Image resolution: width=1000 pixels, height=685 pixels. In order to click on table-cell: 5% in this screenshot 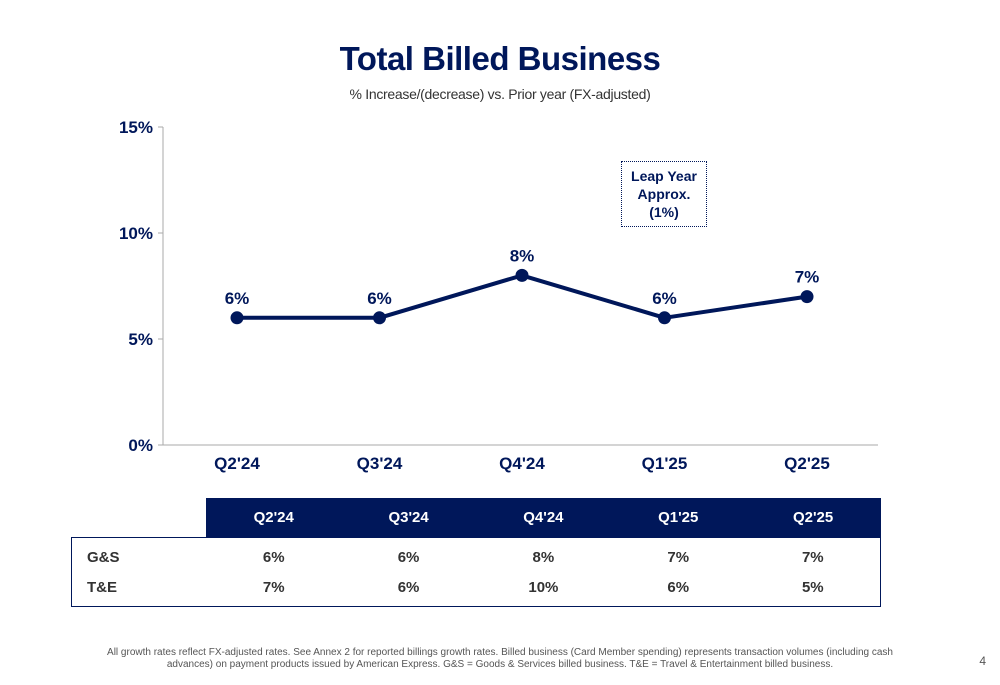, I will do `click(812, 587)`.